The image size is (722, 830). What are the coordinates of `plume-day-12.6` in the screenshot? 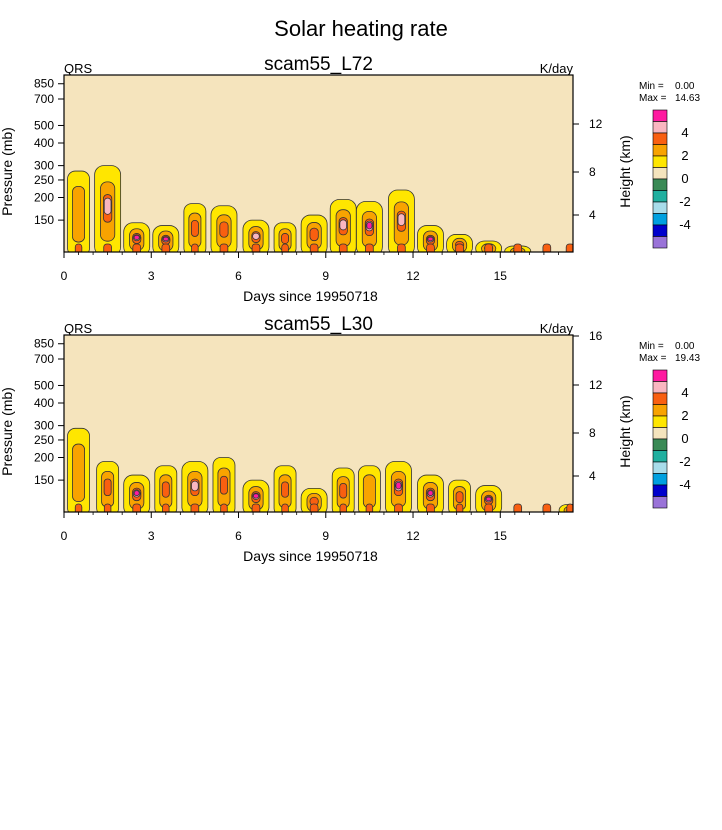 It's located at (430, 493).